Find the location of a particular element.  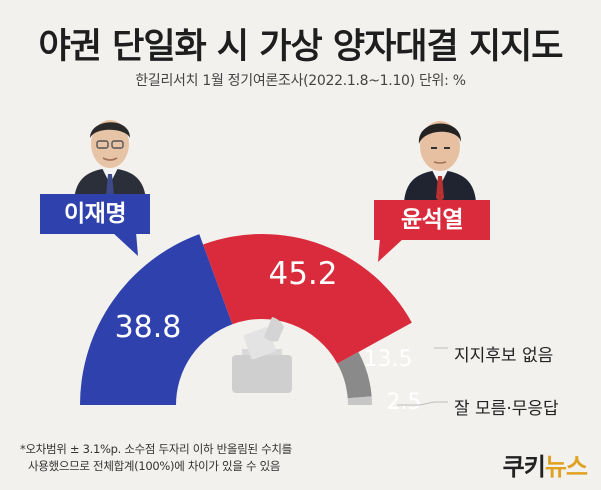

value-label-4: 2.5 is located at coordinates (404, 402).